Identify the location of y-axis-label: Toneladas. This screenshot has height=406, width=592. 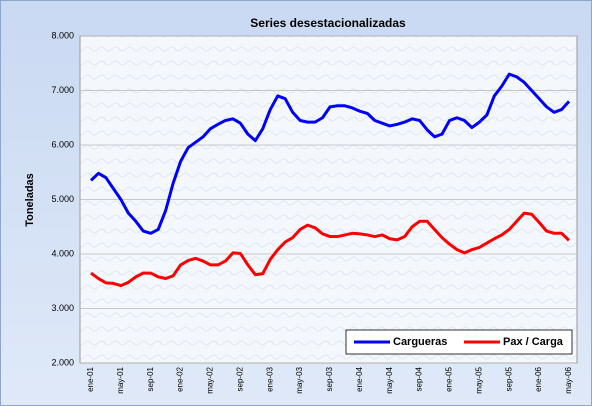
(30, 200).